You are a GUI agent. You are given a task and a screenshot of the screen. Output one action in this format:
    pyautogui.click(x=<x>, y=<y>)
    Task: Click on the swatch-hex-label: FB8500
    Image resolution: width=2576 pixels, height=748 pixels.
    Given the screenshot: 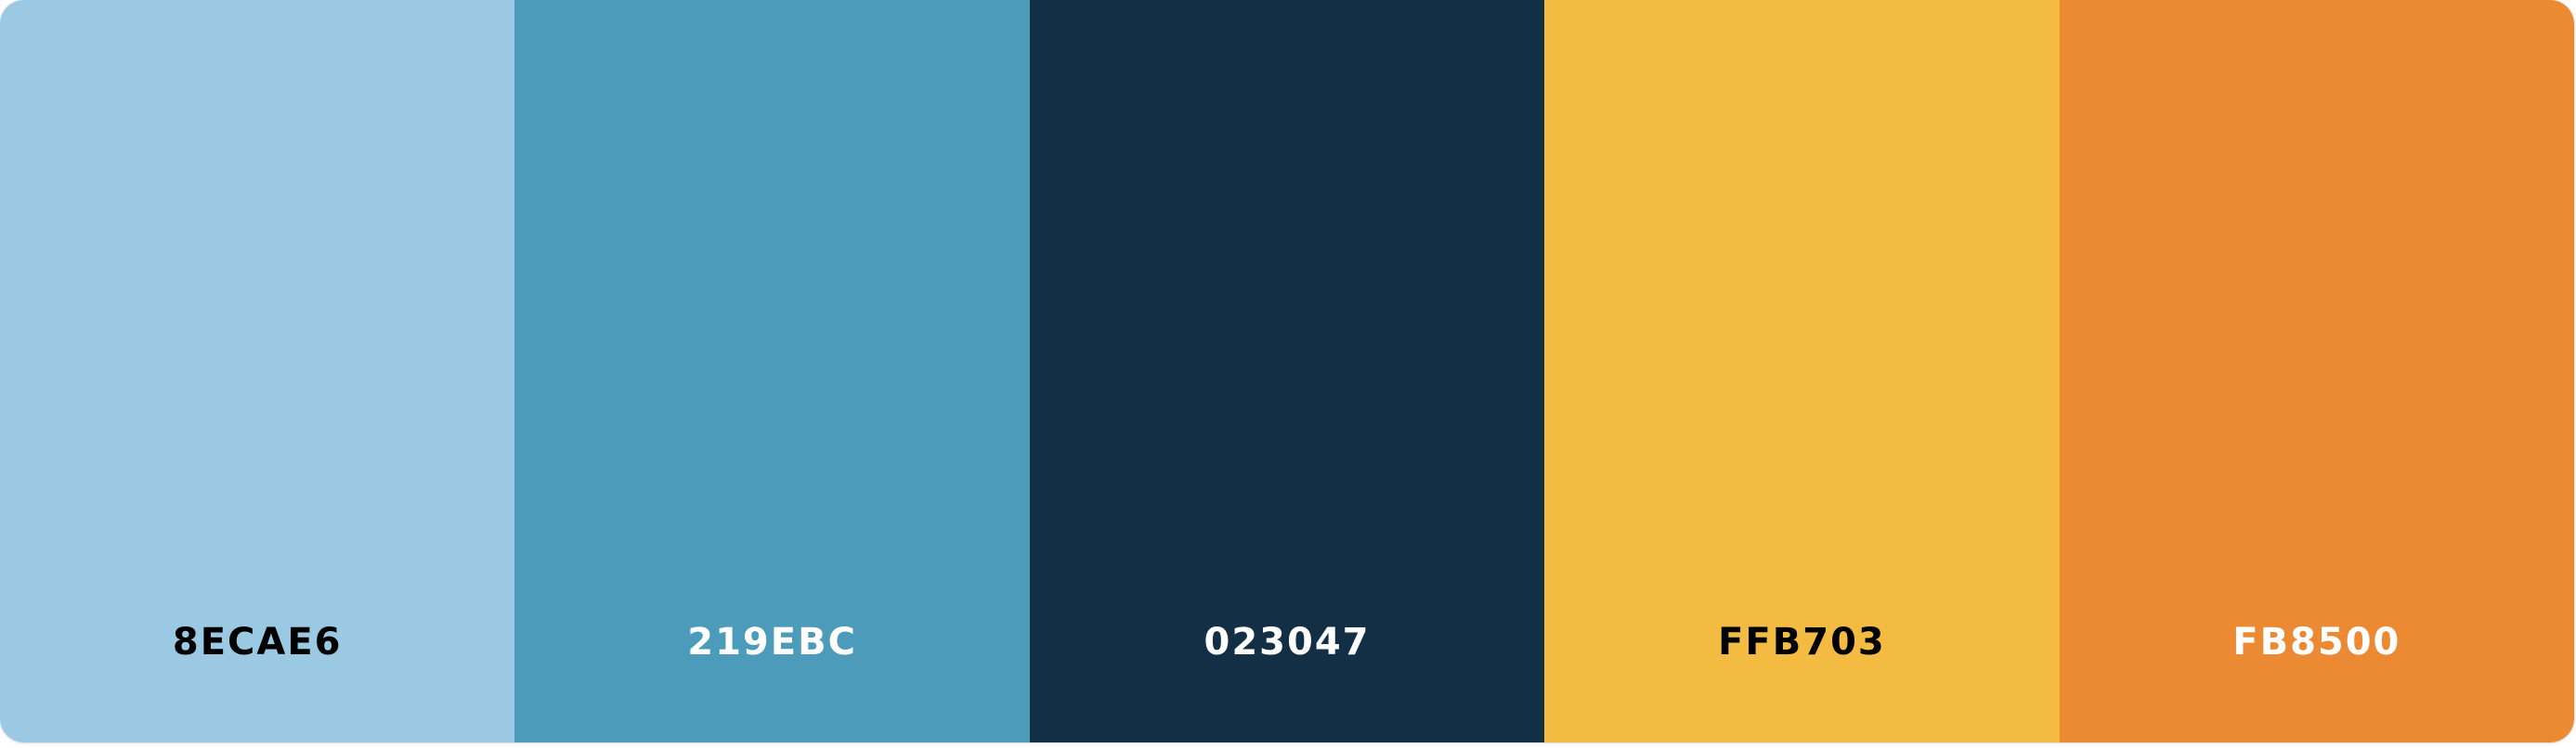 What is the action you would take?
    pyautogui.click(x=2316, y=642)
    